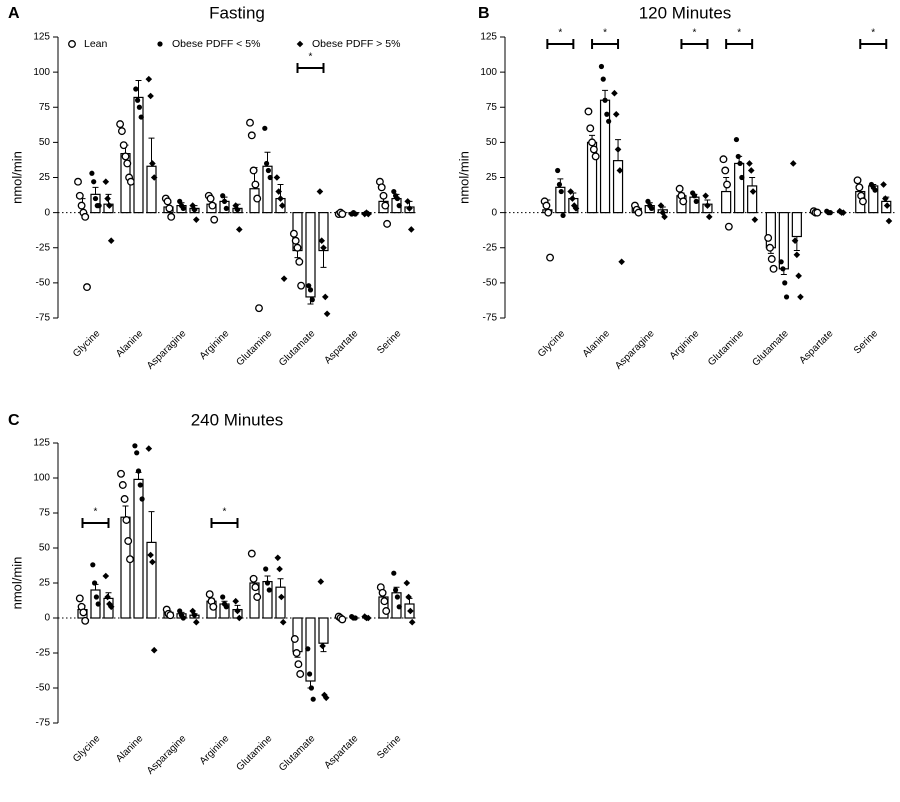  Describe the element at coordinates (726, 348) in the screenshot. I see `x-tick-label: Glutamine` at that location.